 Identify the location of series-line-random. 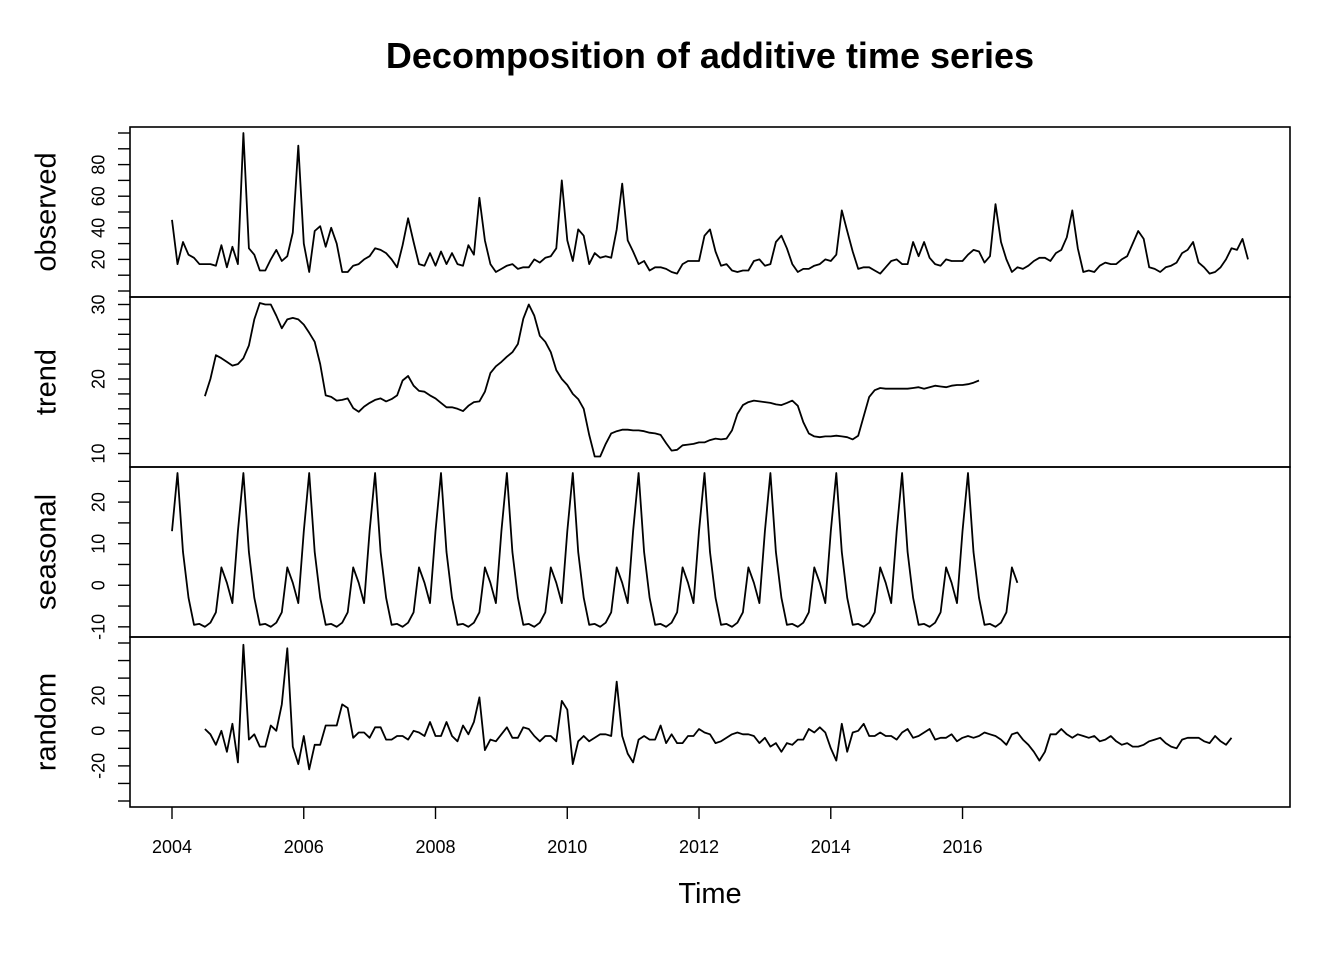
(718, 707).